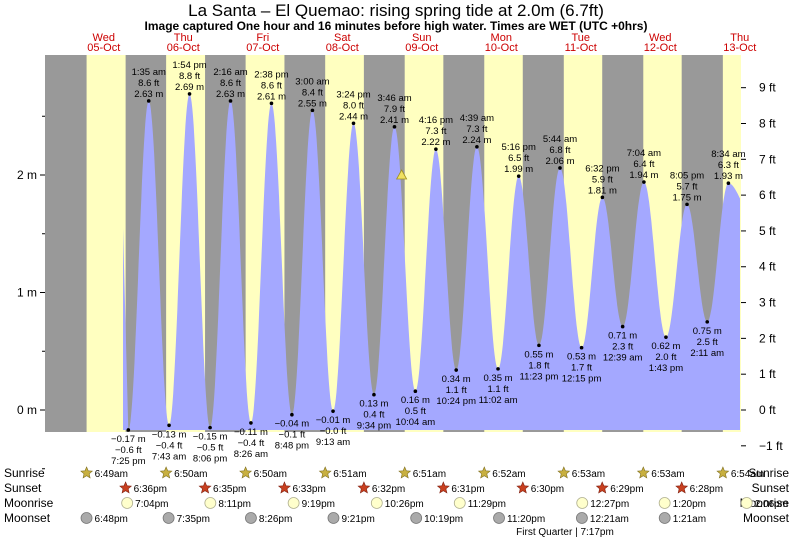 This screenshot has height=538, width=793. What do you see at coordinates (251, 454) in the screenshot?
I see `low-tide-time: 8:26 am` at bounding box center [251, 454].